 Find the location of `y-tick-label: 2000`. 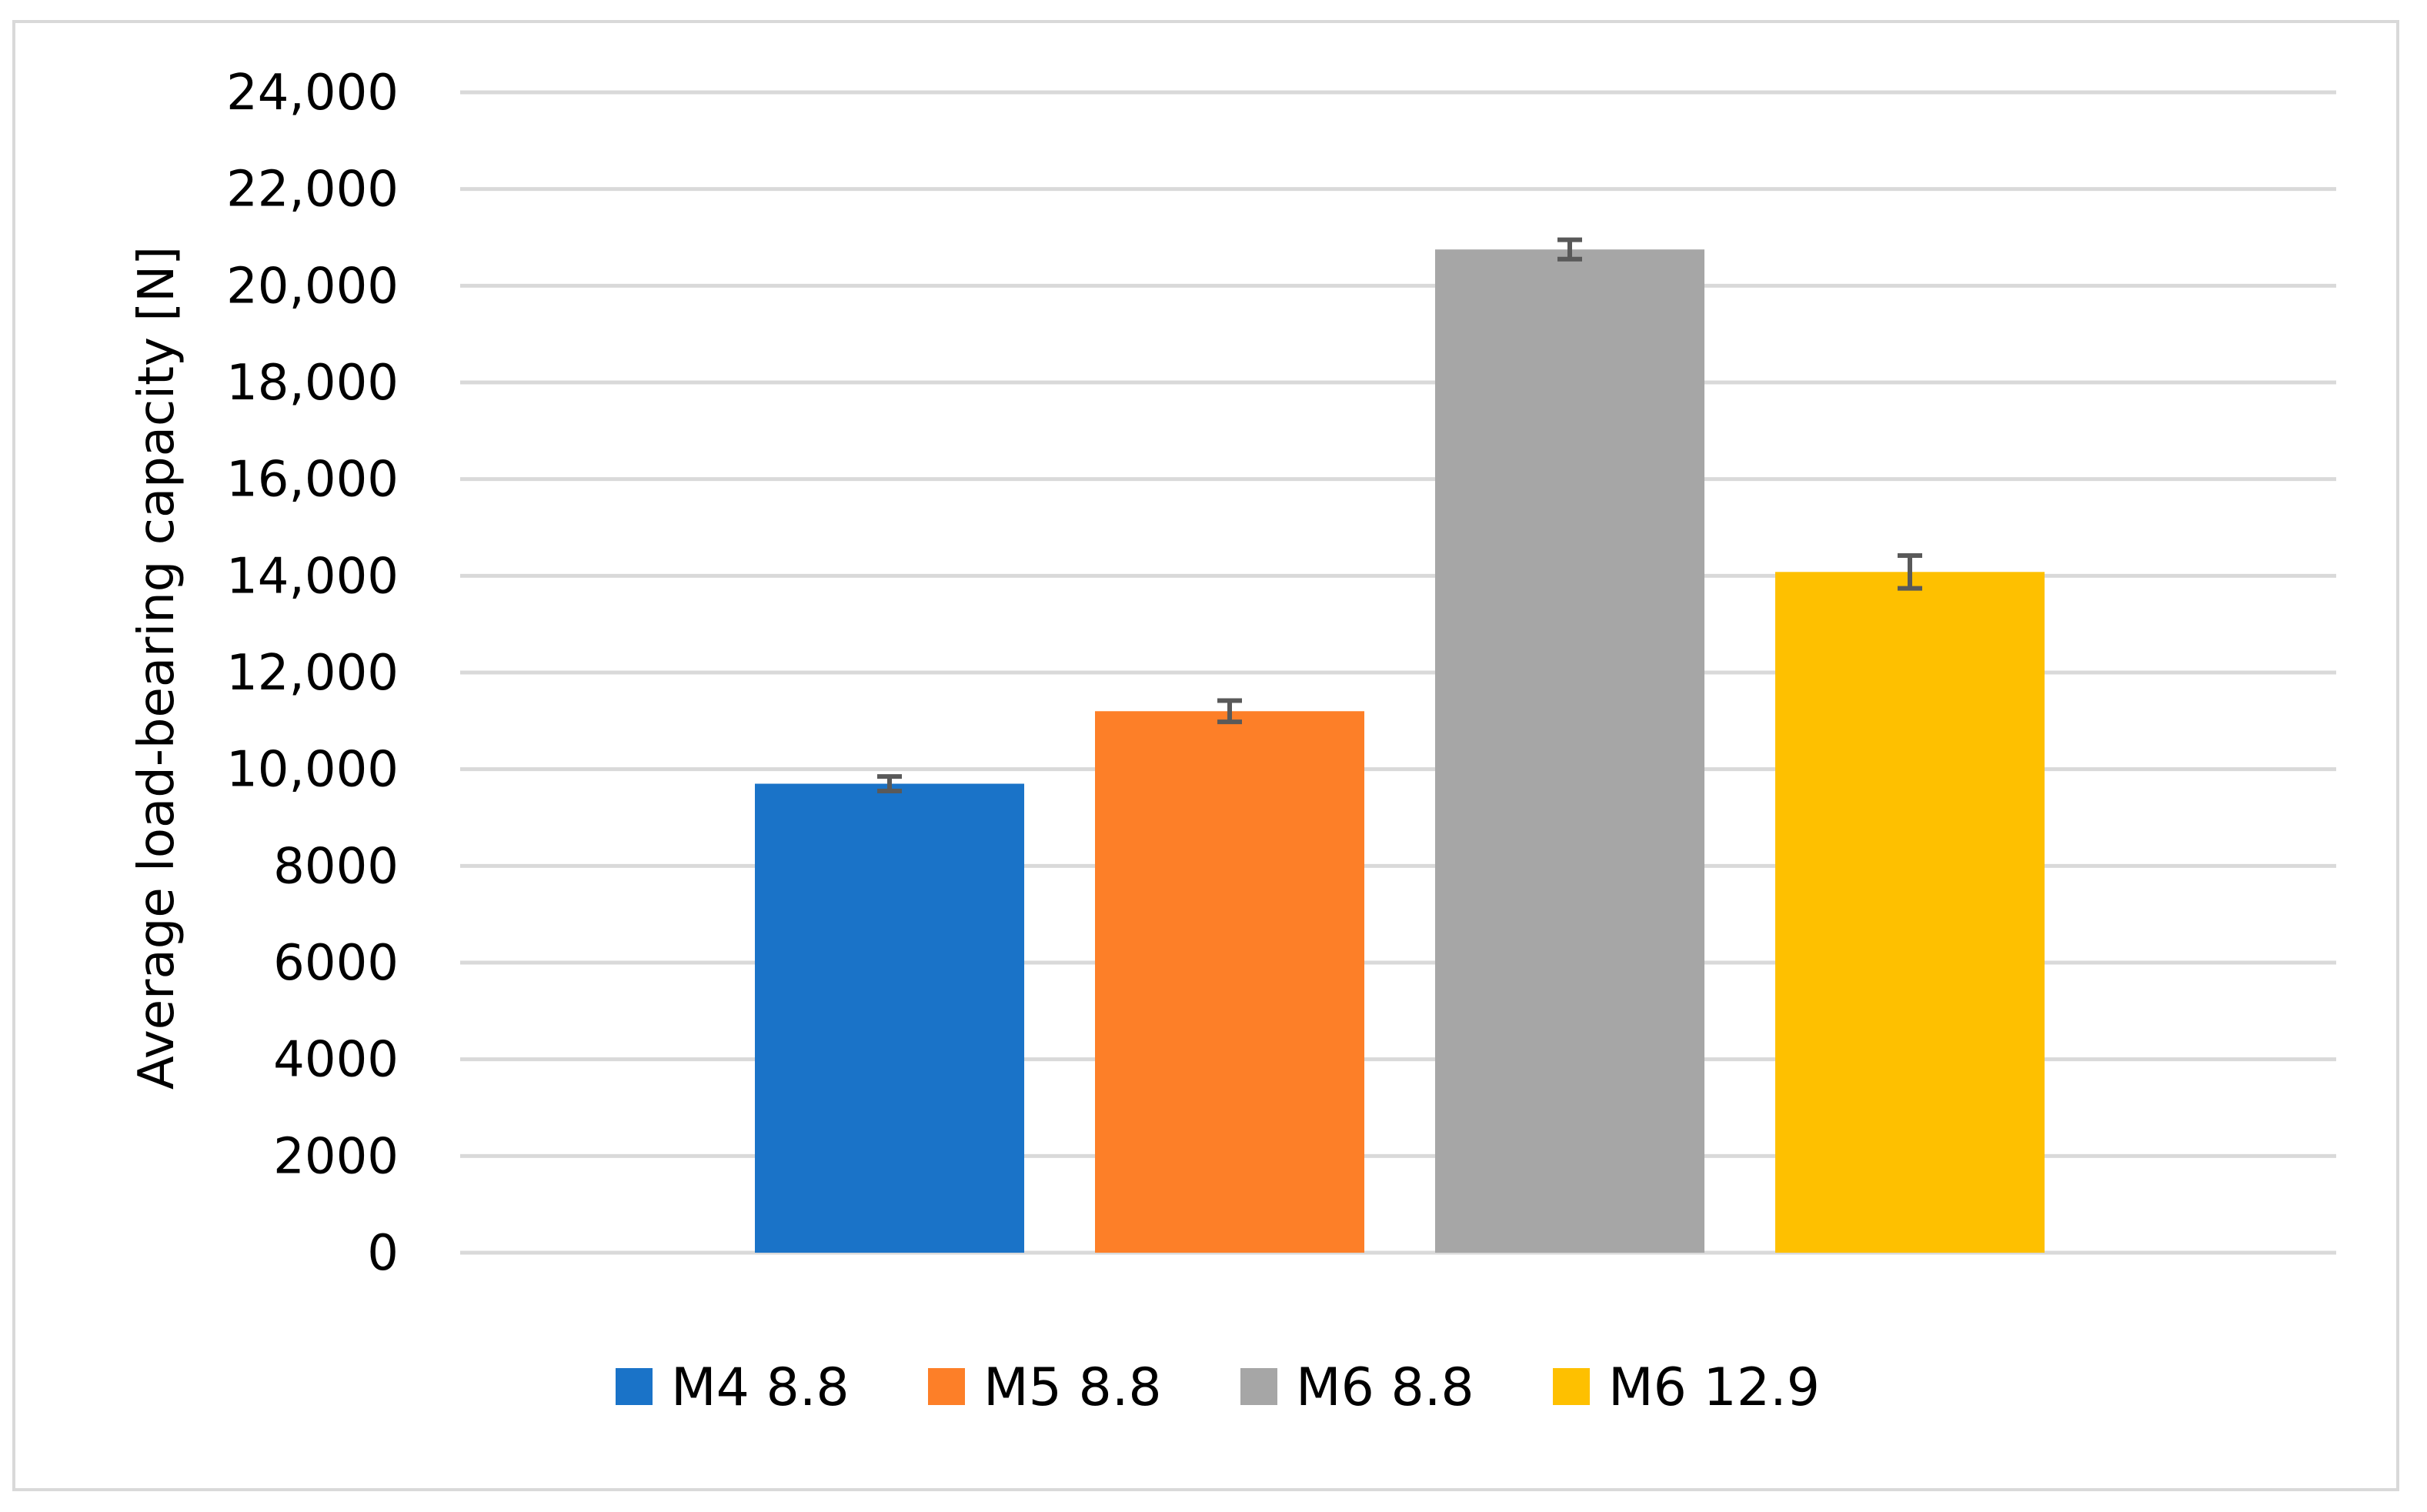

y-tick-label: 2000 is located at coordinates (336, 1156).